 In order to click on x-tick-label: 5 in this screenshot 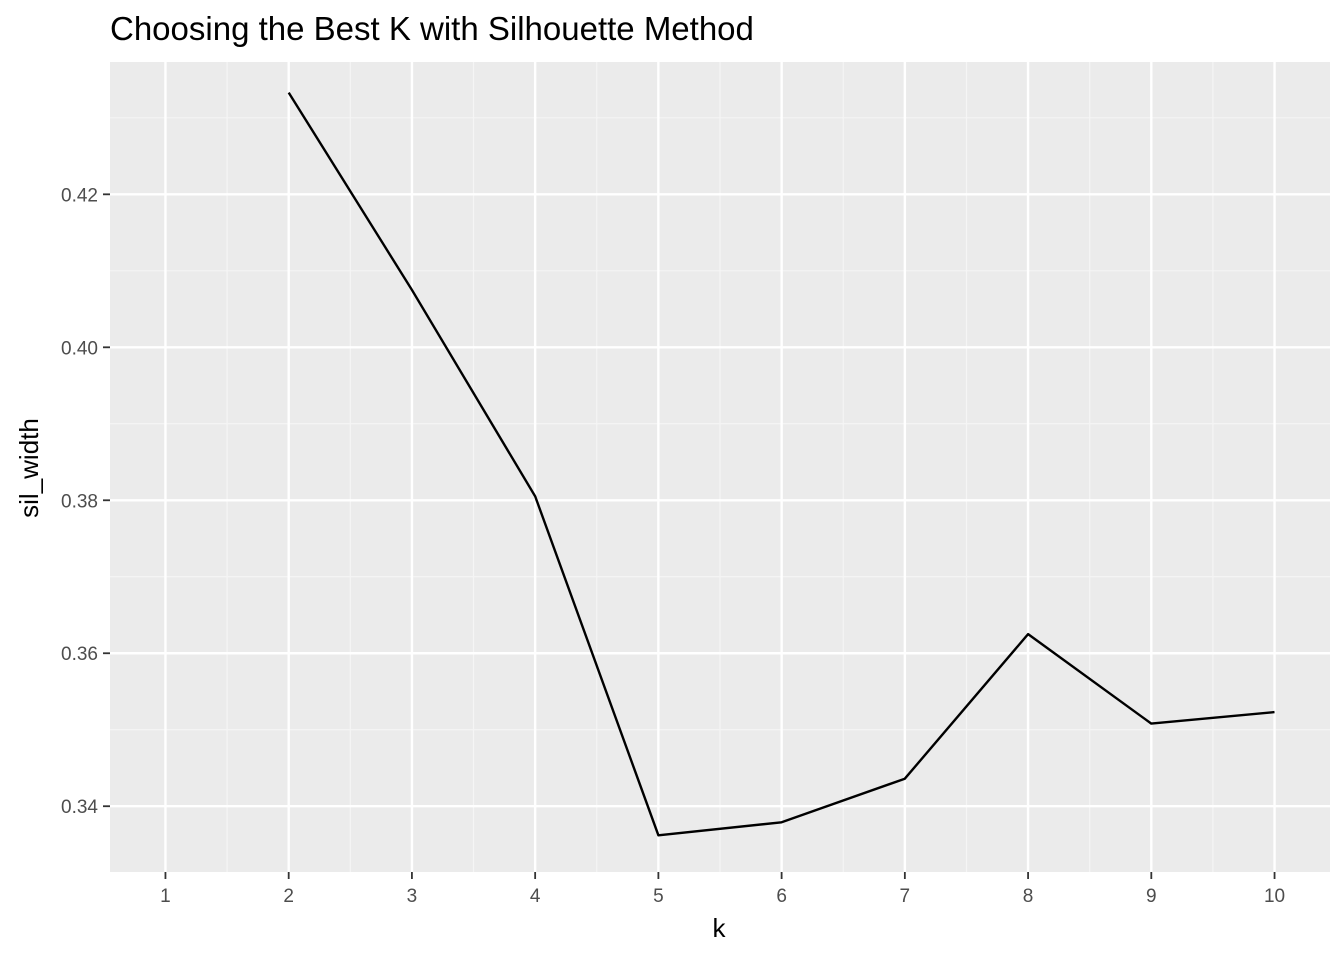, I will do `click(658, 896)`.